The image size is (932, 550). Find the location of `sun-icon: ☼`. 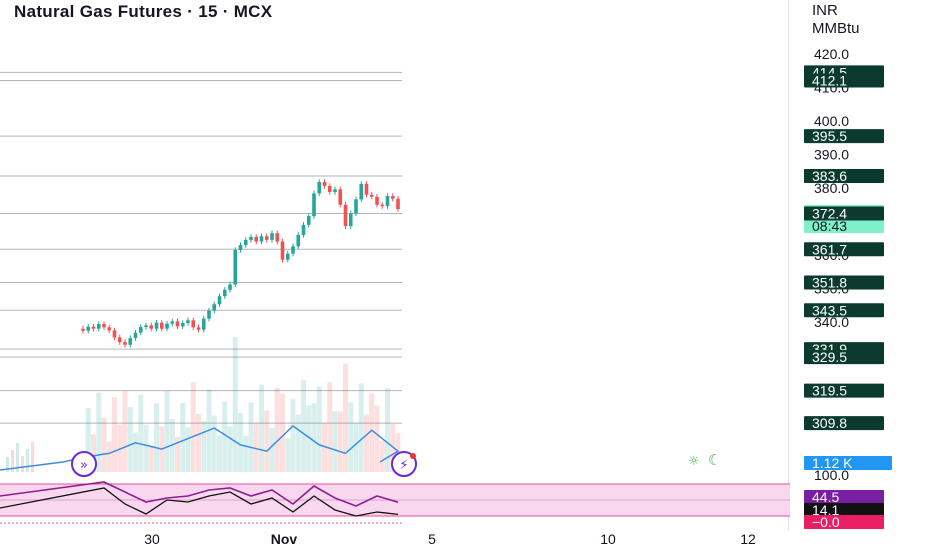

sun-icon: ☼ is located at coordinates (694, 461).